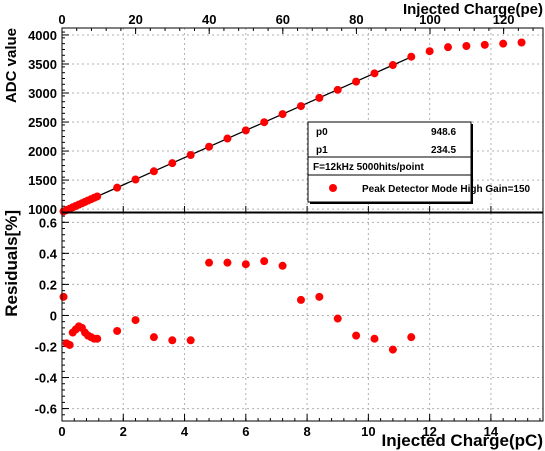 This screenshot has height=451, width=545. Describe the element at coordinates (123, 431) in the screenshot. I see `bottom-xtick-label-1: 2` at that location.